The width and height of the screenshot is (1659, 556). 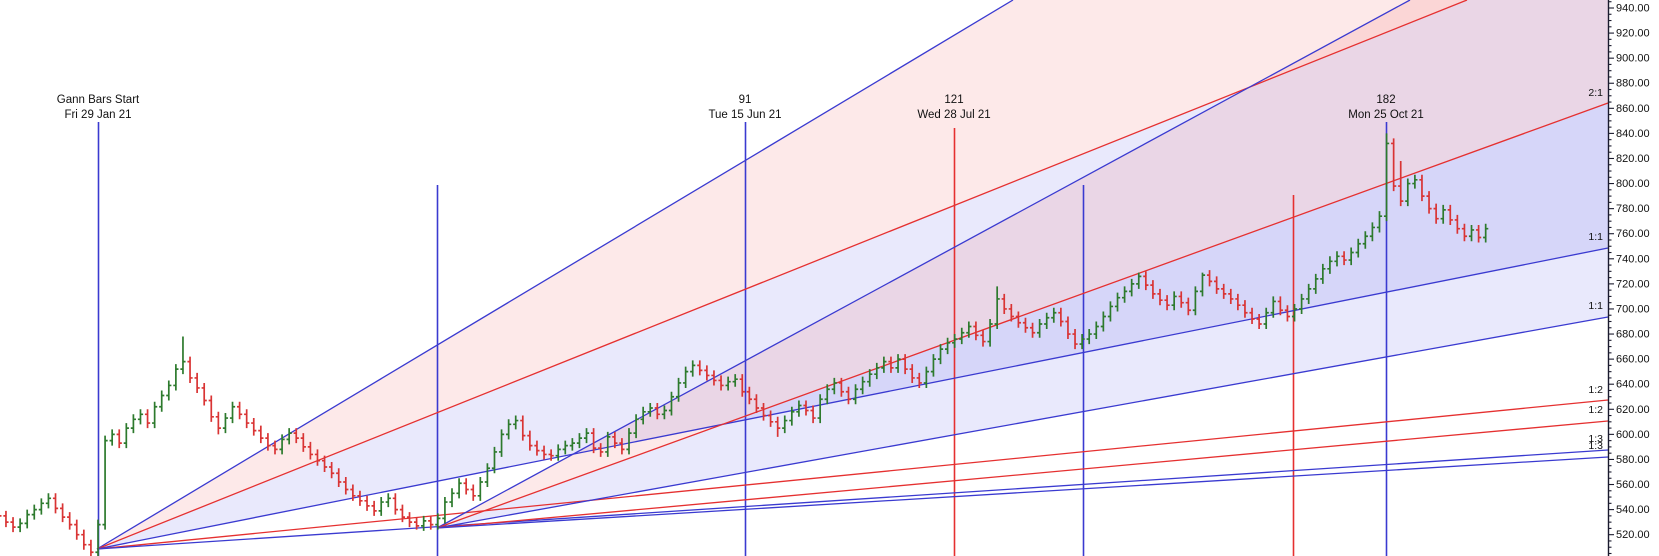 I want to click on date-marker-label-line2: Fri 29 Jan 21, so click(x=97, y=115).